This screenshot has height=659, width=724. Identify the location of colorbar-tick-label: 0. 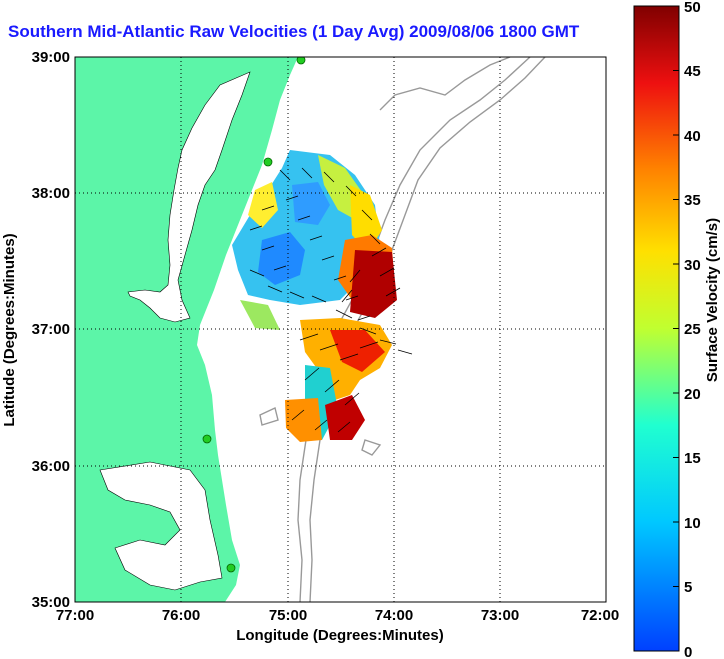
(688, 651).